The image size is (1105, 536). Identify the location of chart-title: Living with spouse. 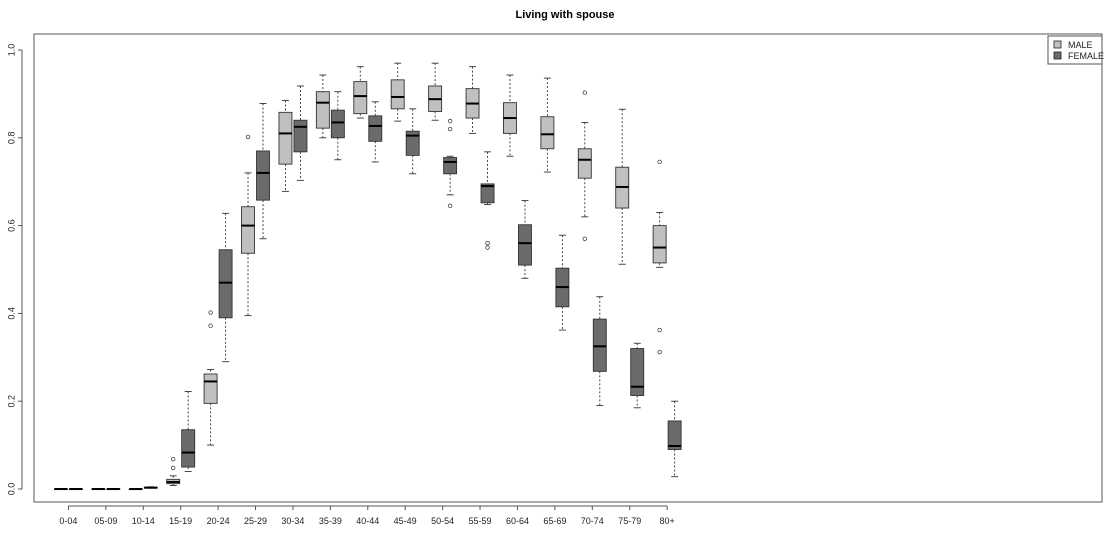
(564, 15).